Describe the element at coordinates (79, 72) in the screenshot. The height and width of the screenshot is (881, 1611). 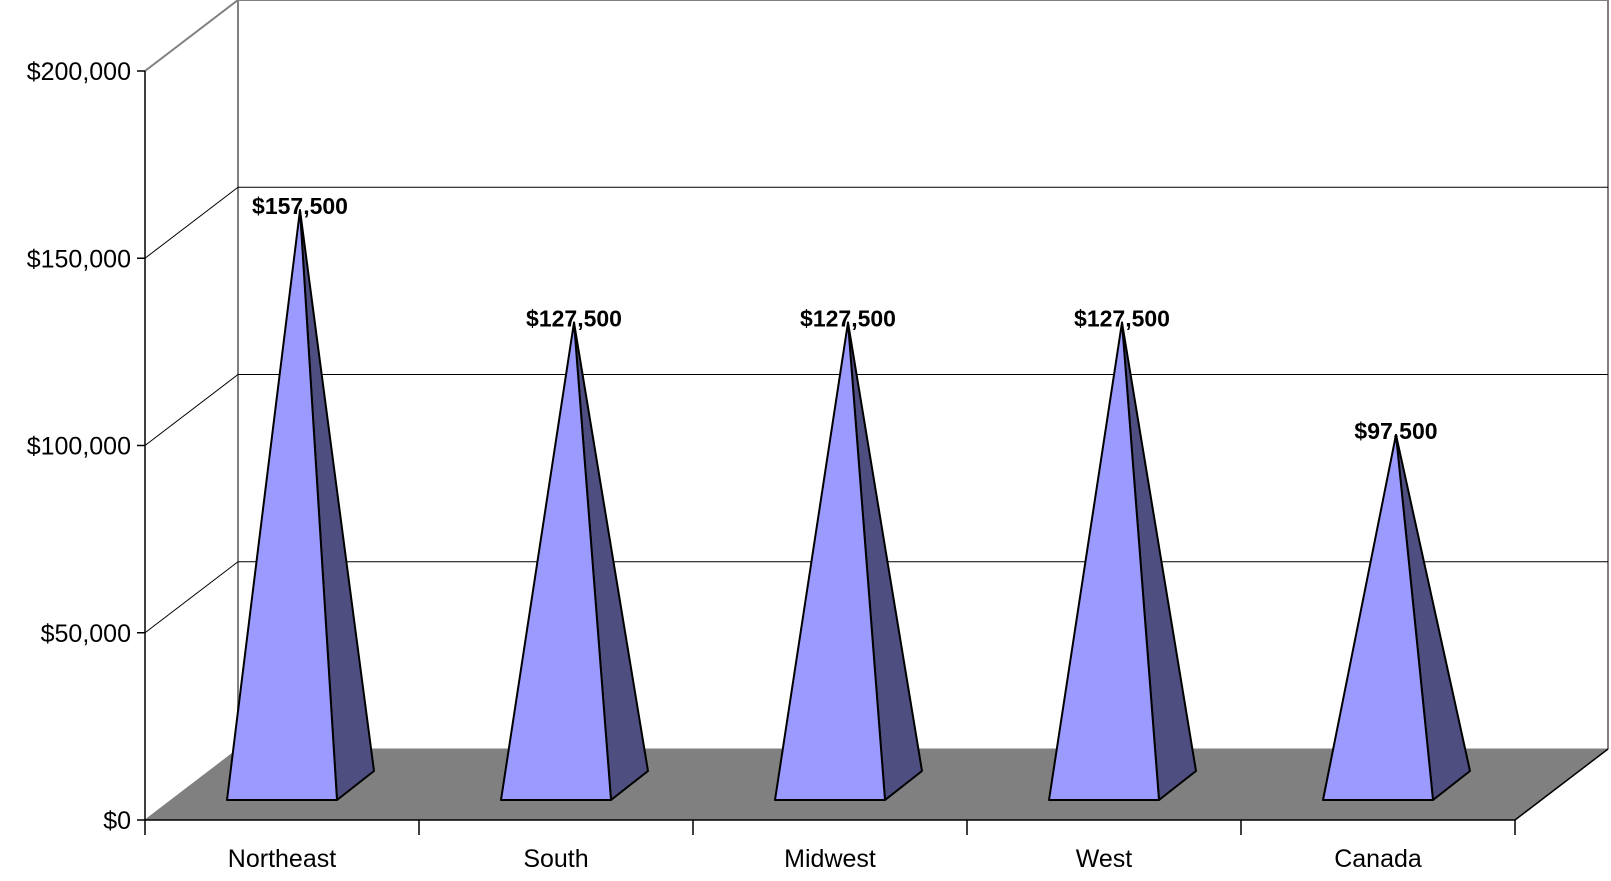
I see `y-tick-label: $200,000` at that location.